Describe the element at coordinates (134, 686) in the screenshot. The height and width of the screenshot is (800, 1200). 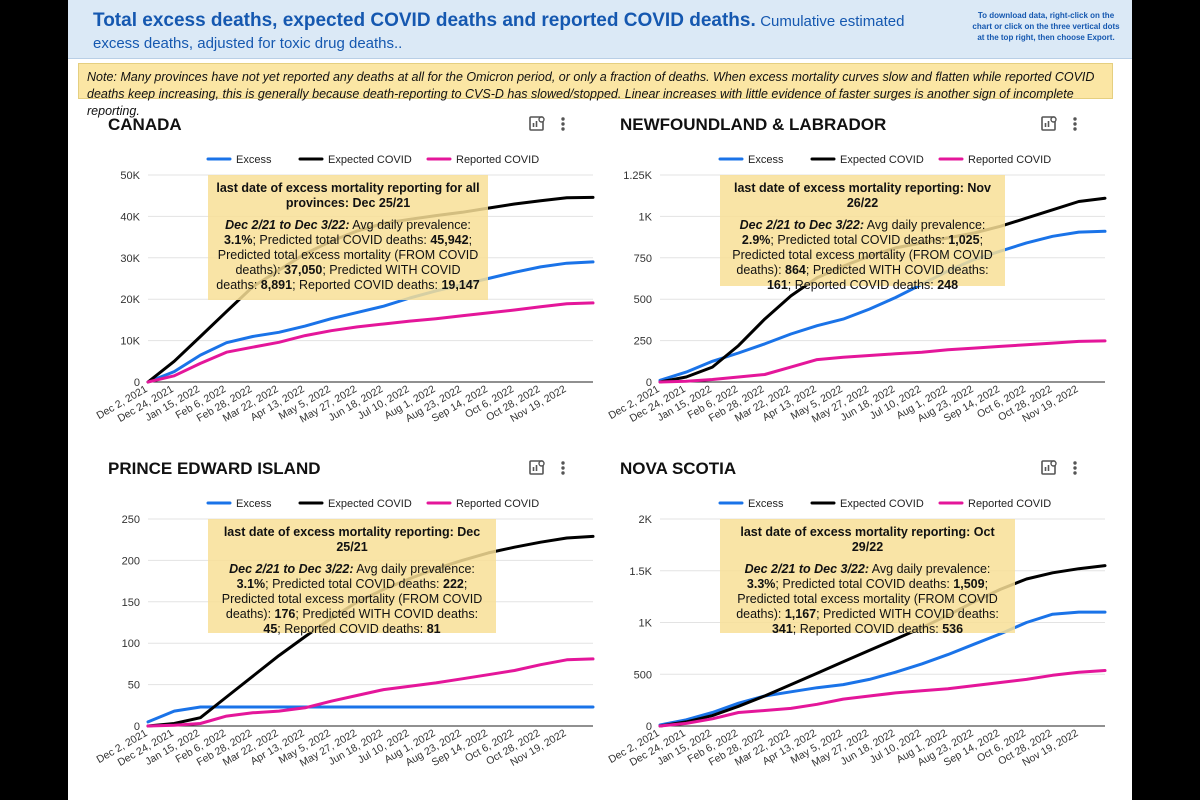
I see `y-tick-label: 50` at that location.